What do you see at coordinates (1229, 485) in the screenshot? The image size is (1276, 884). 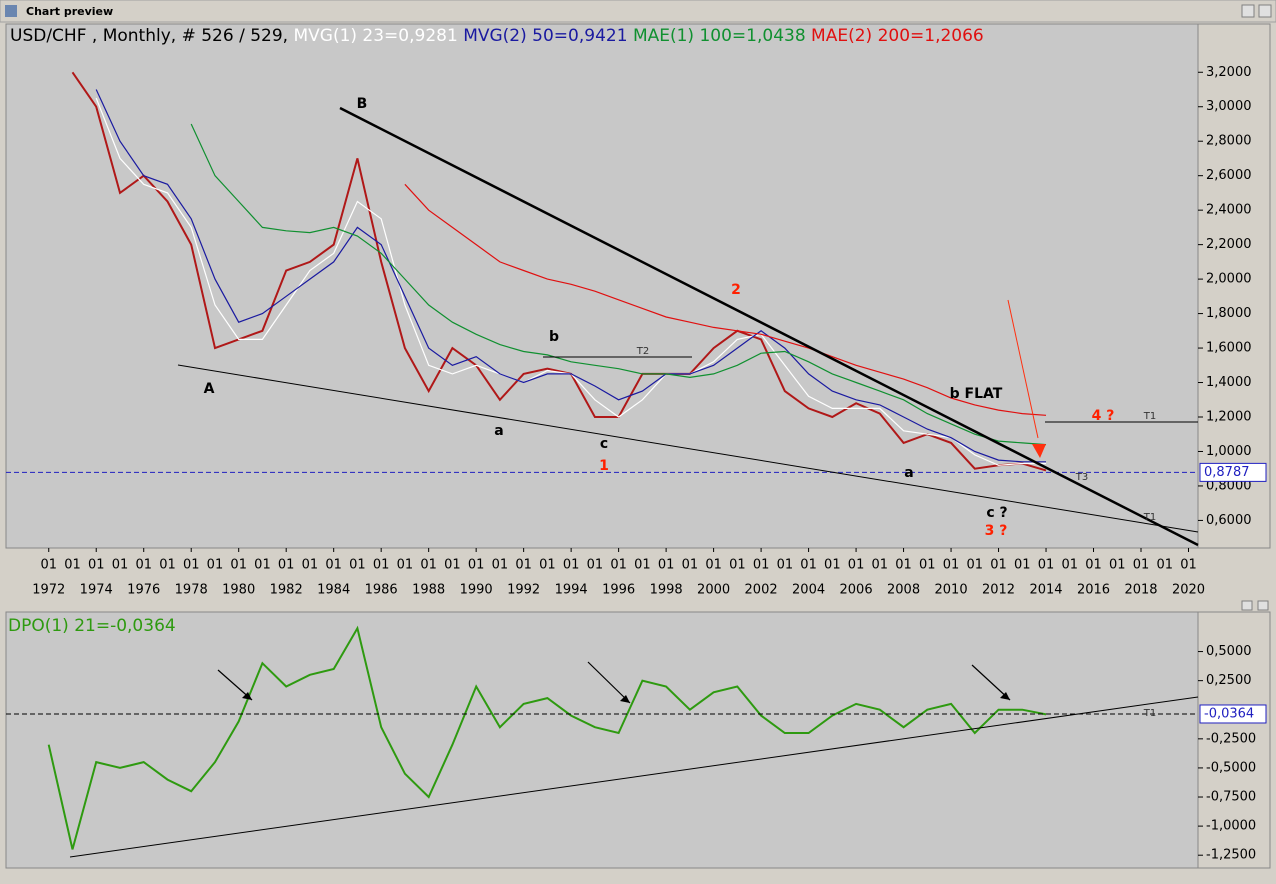 I see `y-tick-label: 0,8000` at bounding box center [1229, 485].